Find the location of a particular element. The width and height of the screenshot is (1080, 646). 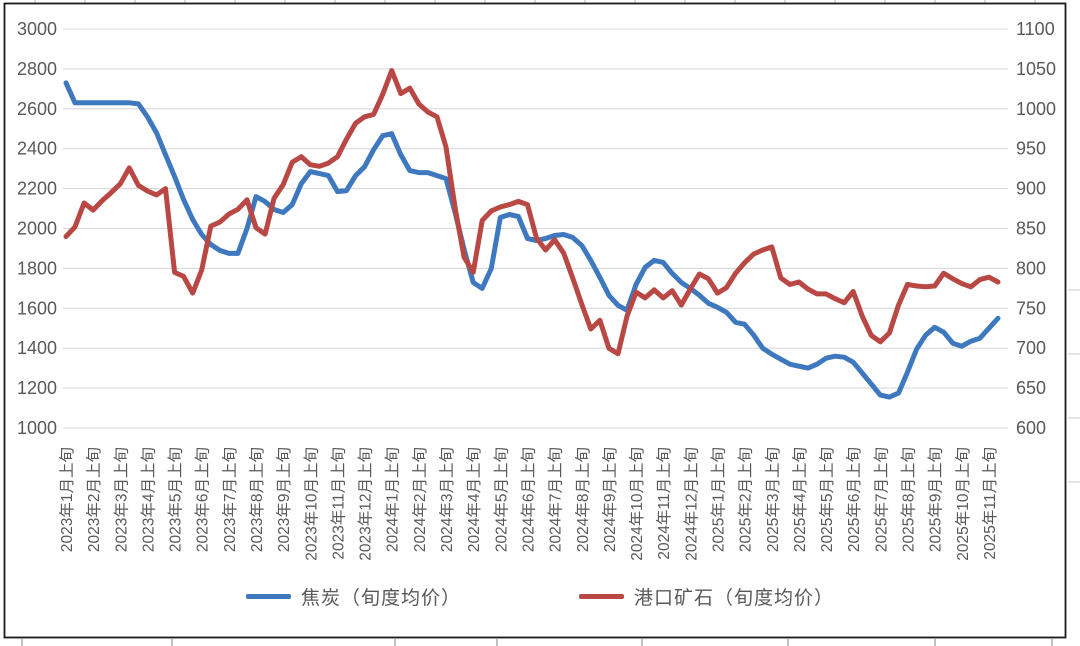

right-axis-tick-label: 750 is located at coordinates (1031, 308).